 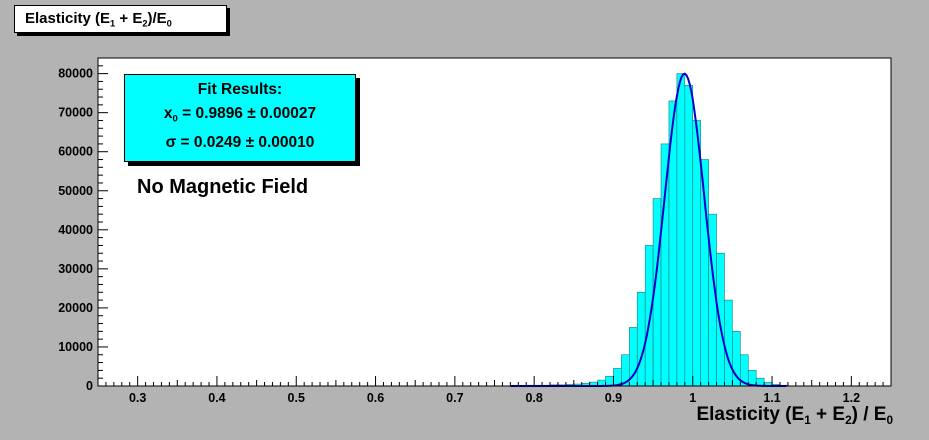 I want to click on x-tick-label: 1, so click(x=692, y=398).